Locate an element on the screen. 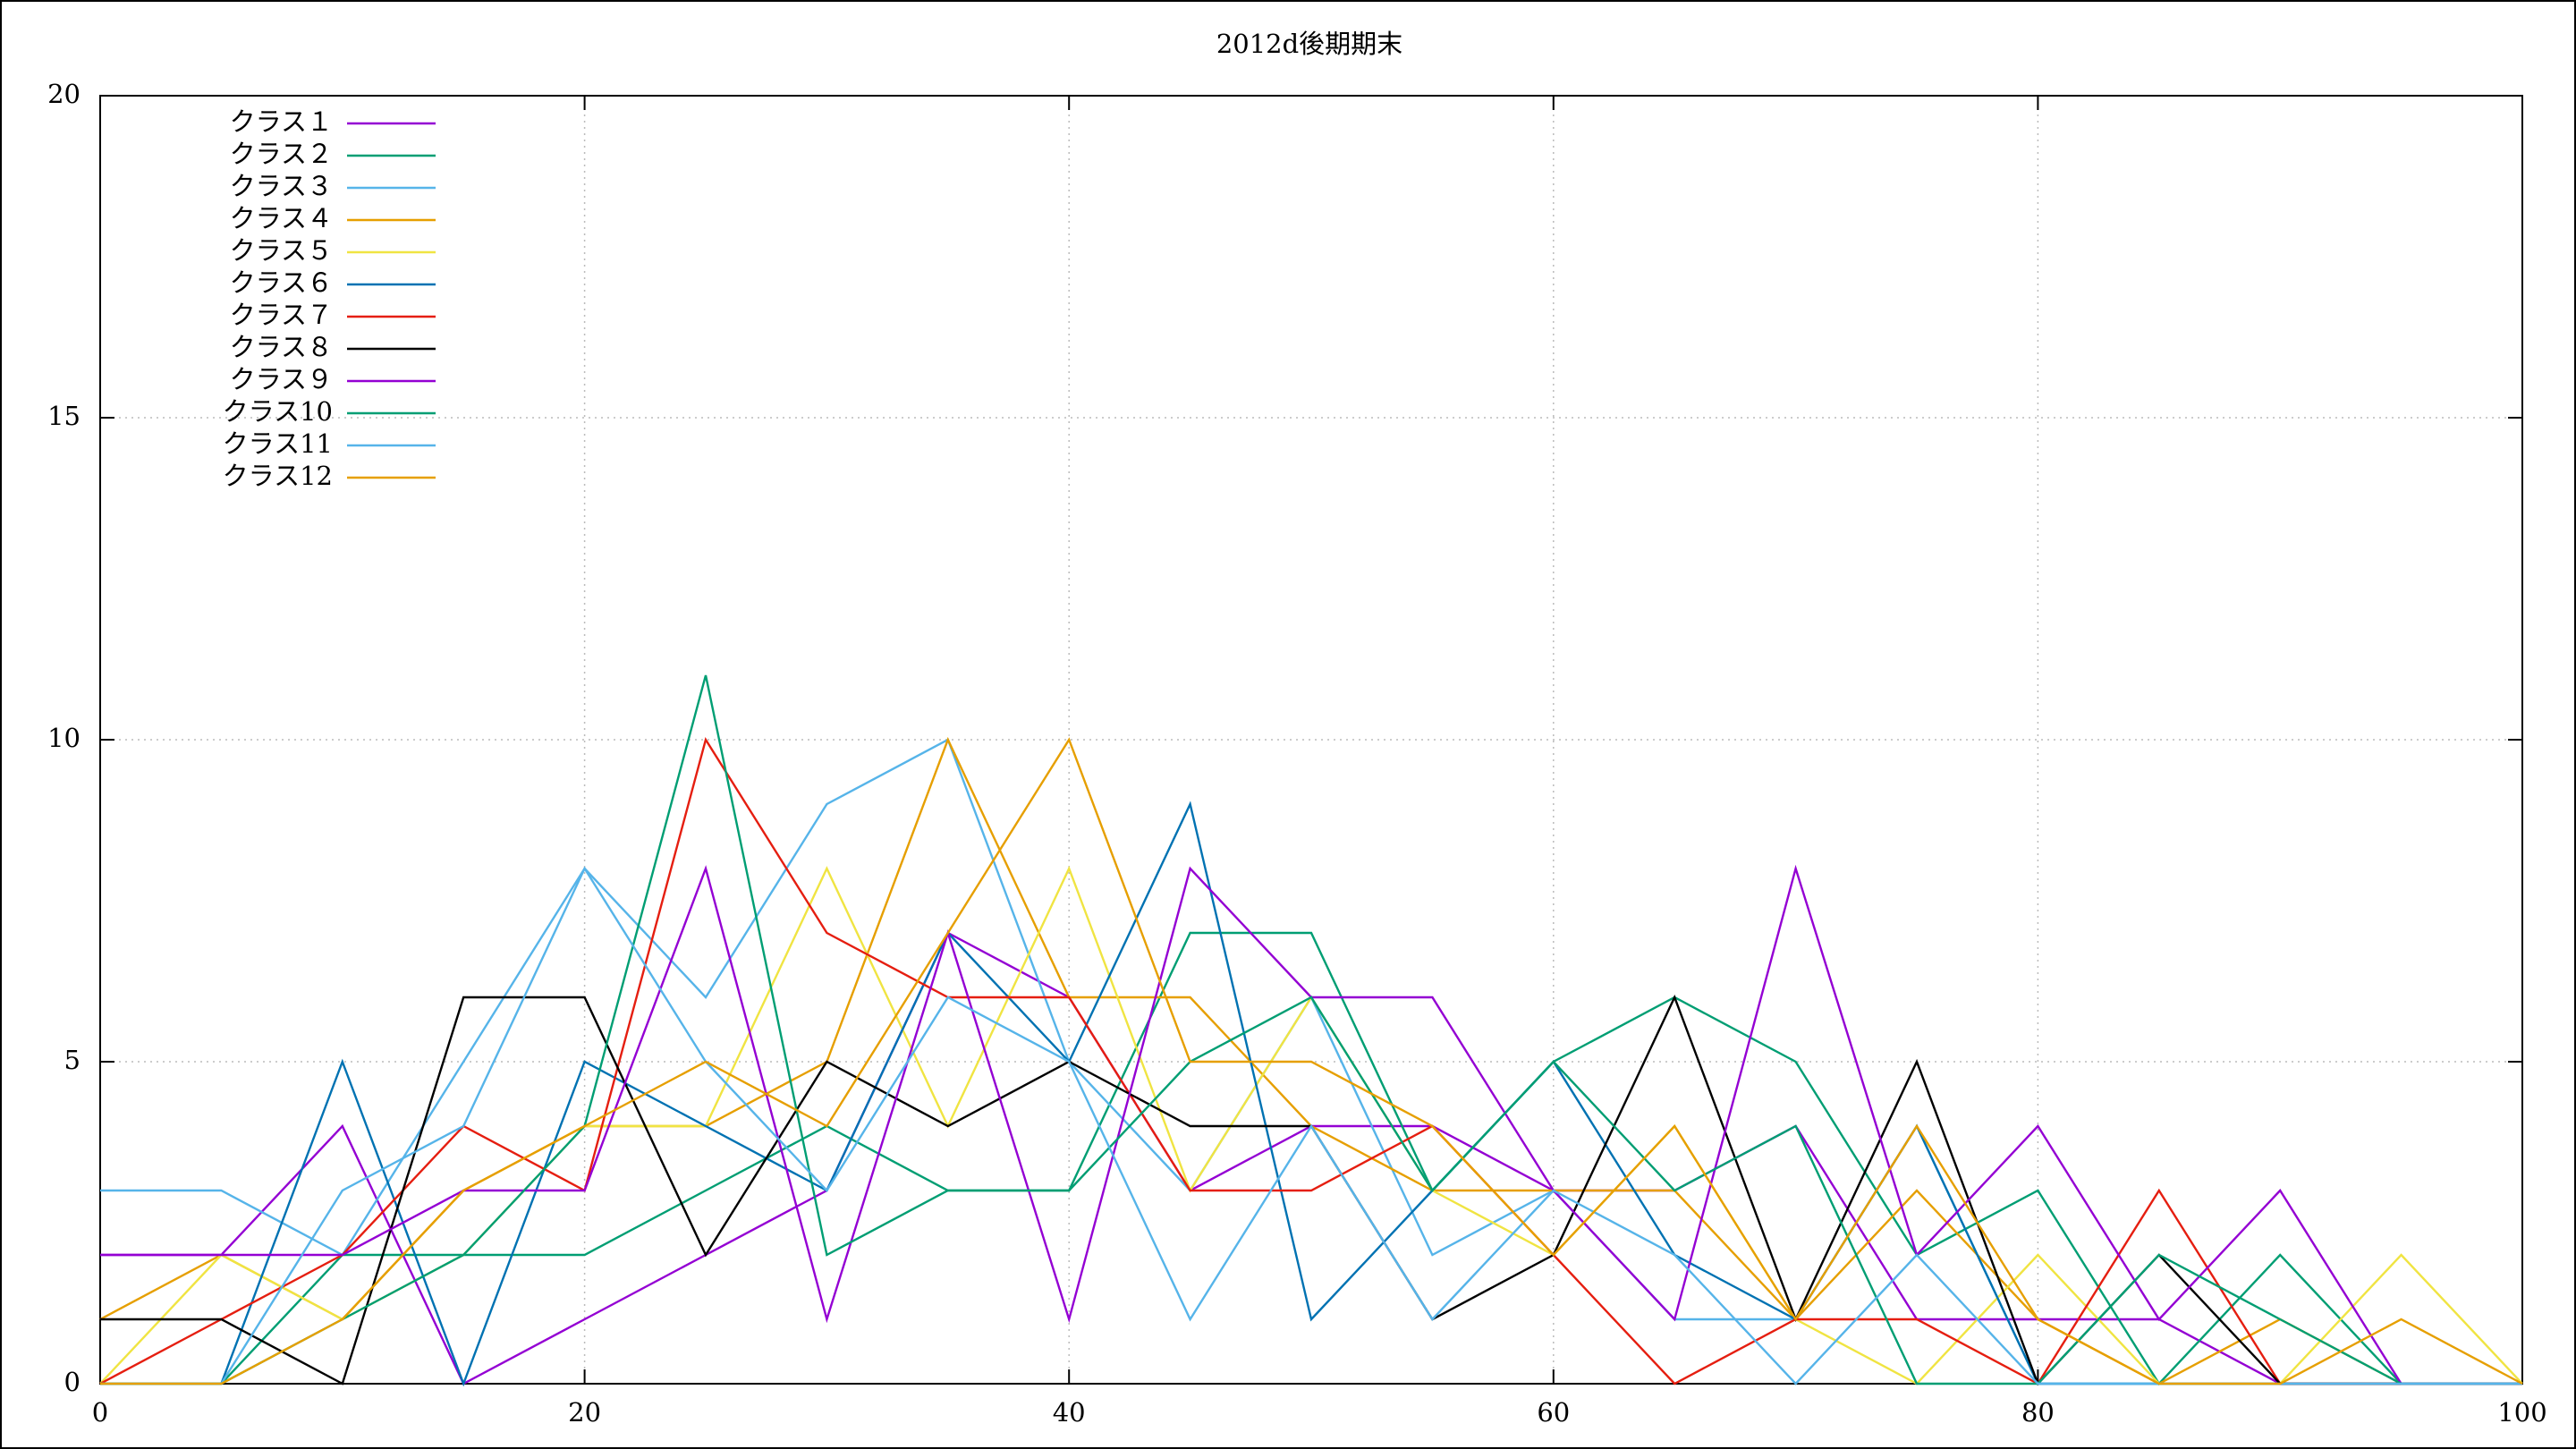 This screenshot has width=2576, height=1449. x-tick-label: 20 is located at coordinates (584, 1412).